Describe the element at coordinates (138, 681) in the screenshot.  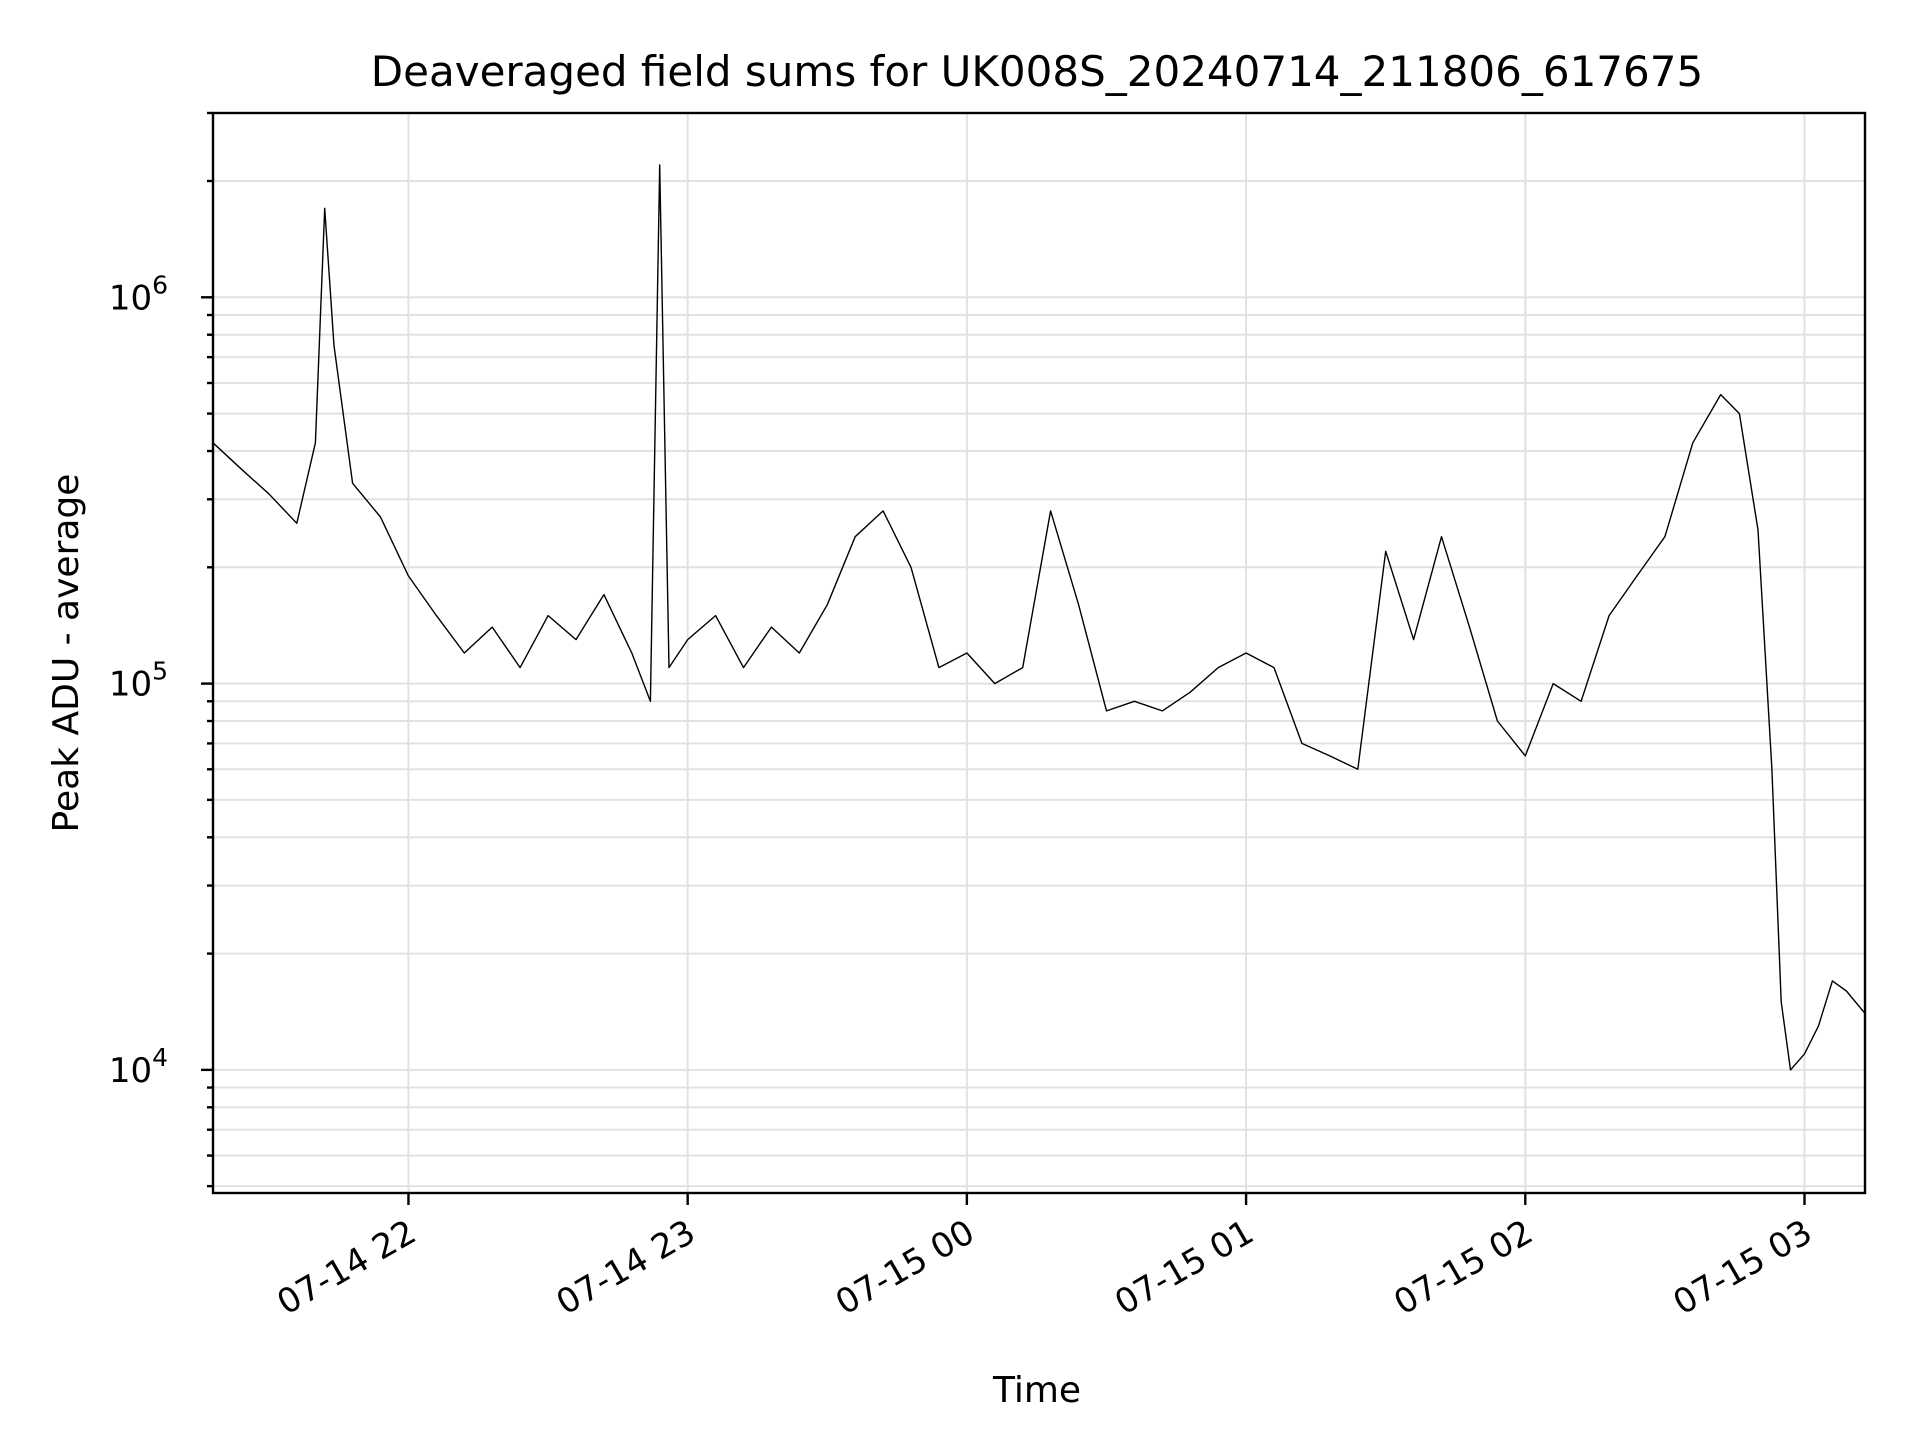
I see `y-tick-label: 10⁵` at that location.